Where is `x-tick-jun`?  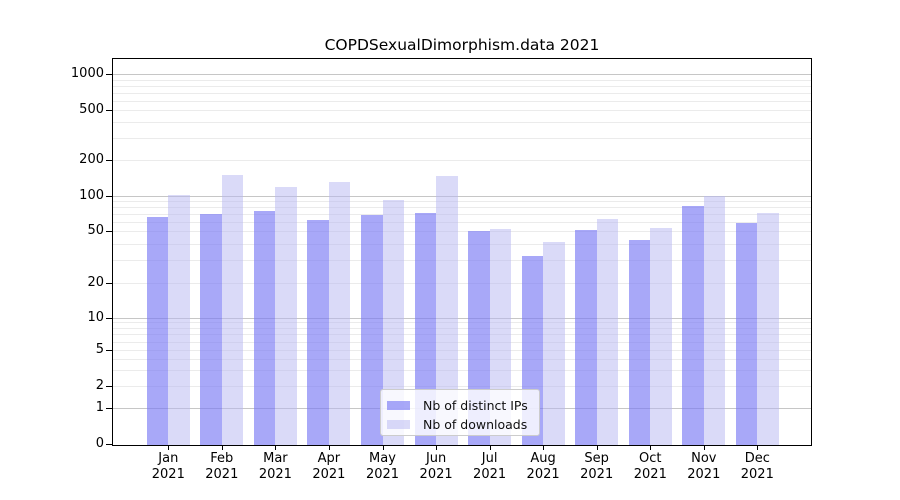
x-tick-jun is located at coordinates (437, 448).